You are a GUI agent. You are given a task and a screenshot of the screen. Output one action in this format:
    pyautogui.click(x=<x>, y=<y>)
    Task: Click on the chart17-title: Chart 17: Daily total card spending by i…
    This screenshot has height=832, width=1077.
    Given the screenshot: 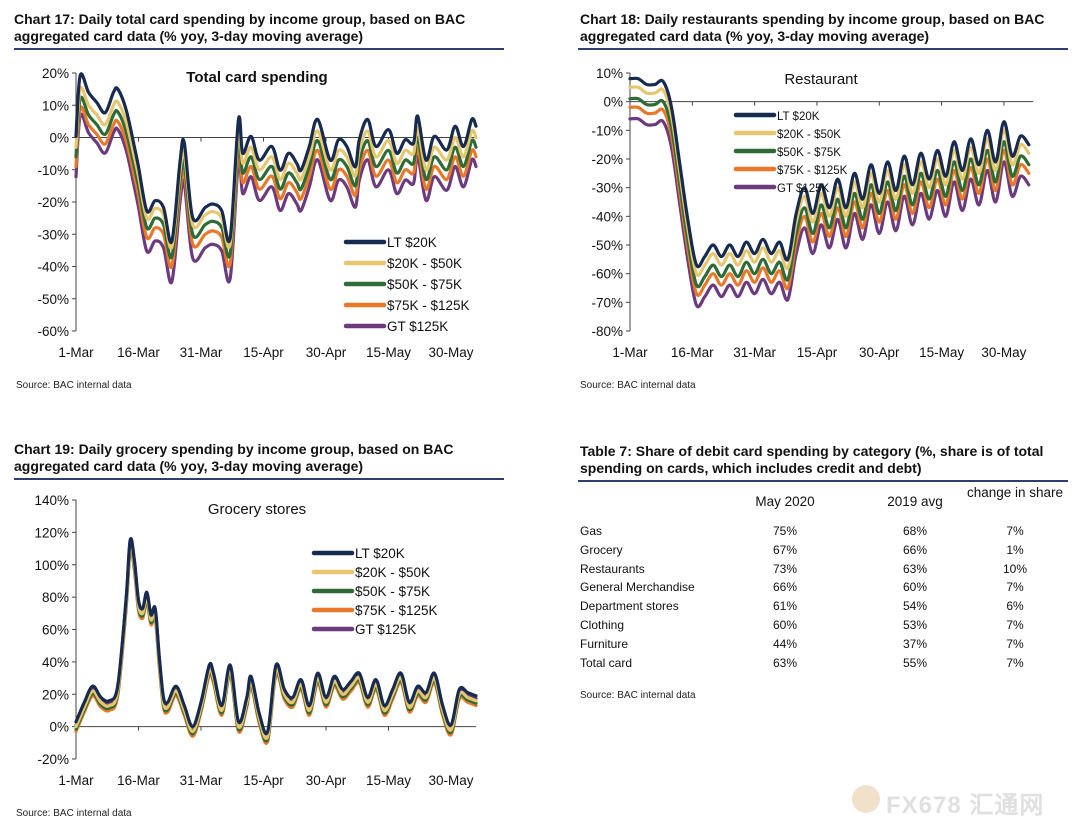 What is the action you would take?
    pyautogui.click(x=240, y=27)
    